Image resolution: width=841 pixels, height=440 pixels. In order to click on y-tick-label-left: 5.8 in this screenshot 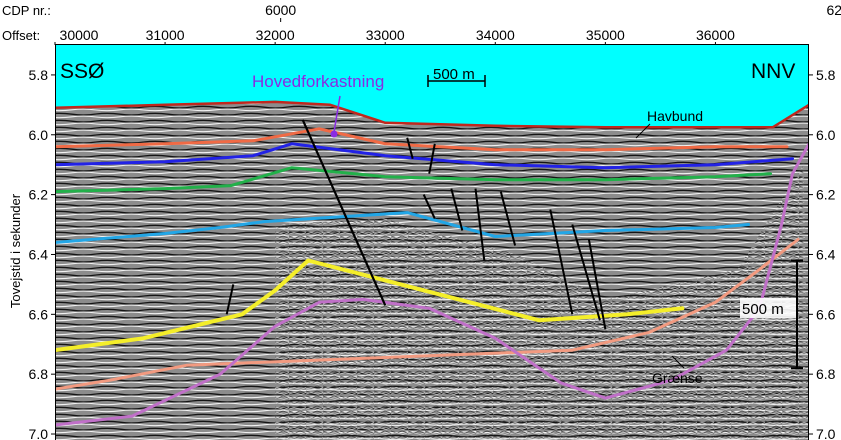, I will do `click(39, 75)`.